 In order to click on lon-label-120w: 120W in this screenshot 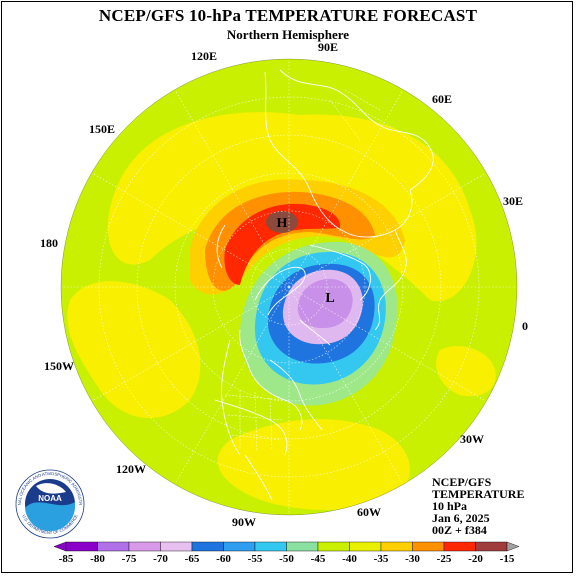, I will do `click(131, 469)`.